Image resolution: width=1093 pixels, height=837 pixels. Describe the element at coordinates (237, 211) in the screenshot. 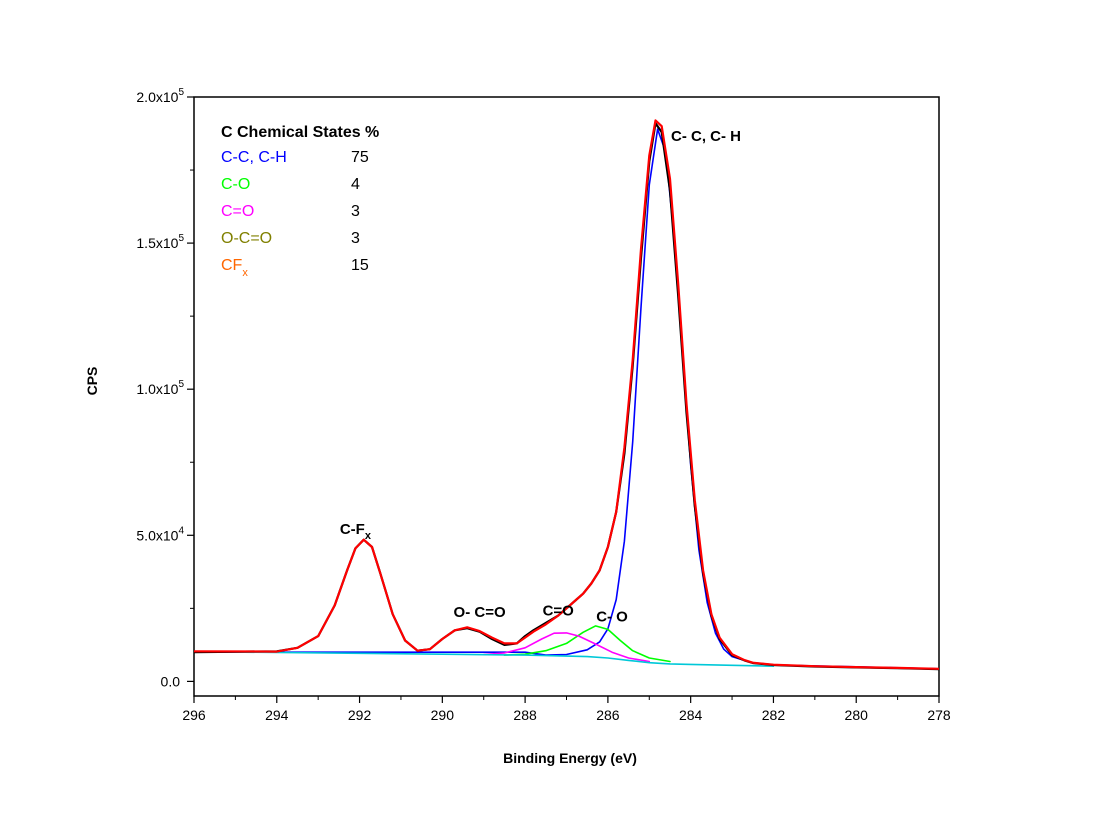

I see `legend-label: C=O` at that location.